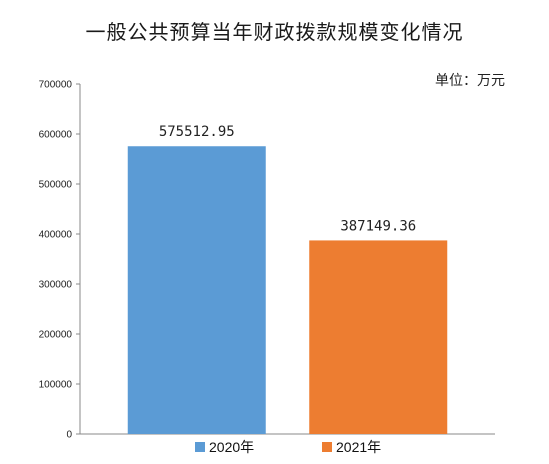  I want to click on chart-title: 一般公共预算当年财政拨款规模变化情况, so click(274, 32).